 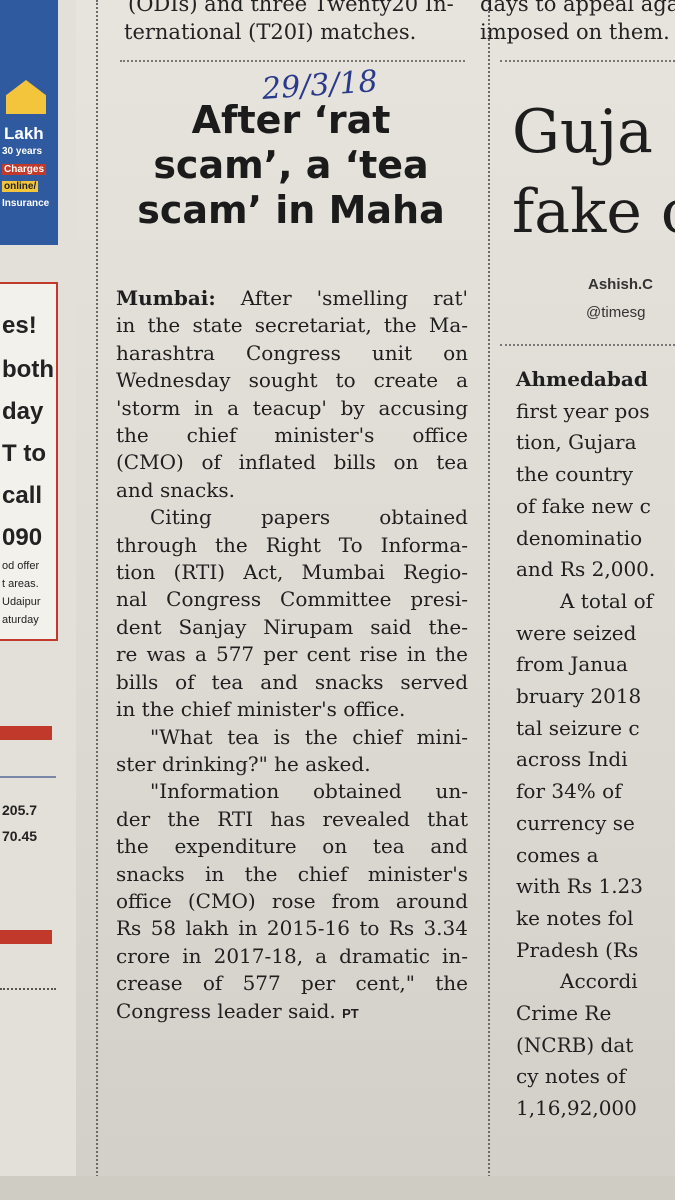 What do you see at coordinates (28, 989) in the screenshot?
I see `dotted-divider` at bounding box center [28, 989].